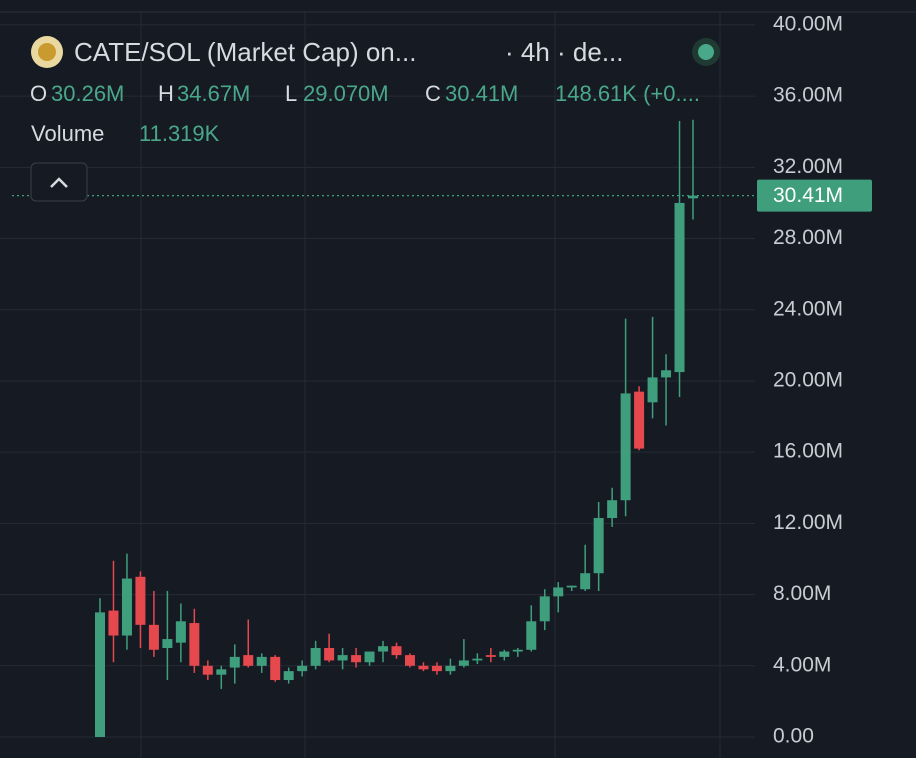 This screenshot has height=758, width=916. What do you see at coordinates (87, 93) in the screenshot?
I see `open-value: 30.26M` at bounding box center [87, 93].